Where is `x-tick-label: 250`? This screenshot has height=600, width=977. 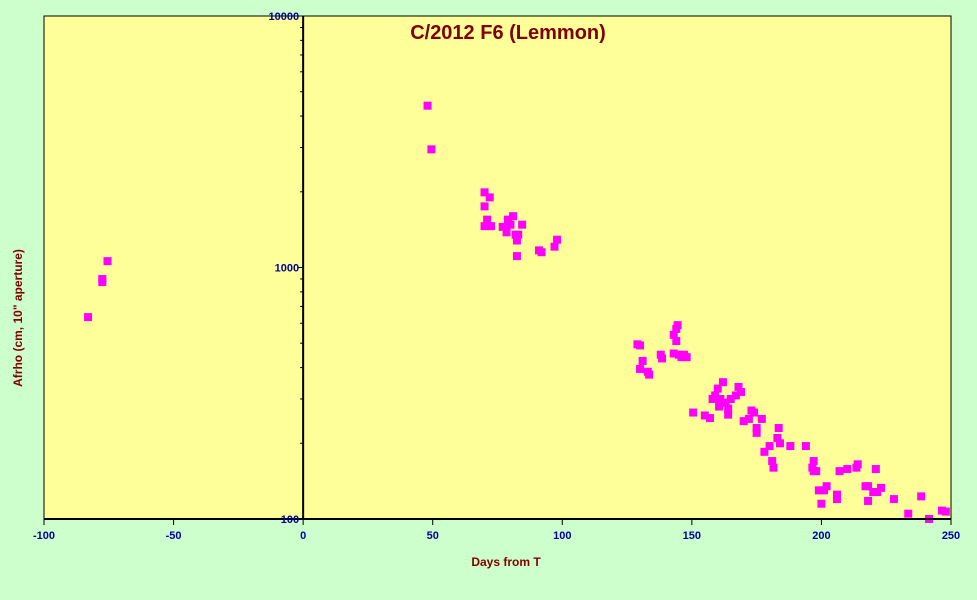
x-tick-label: 250 is located at coordinates (951, 536).